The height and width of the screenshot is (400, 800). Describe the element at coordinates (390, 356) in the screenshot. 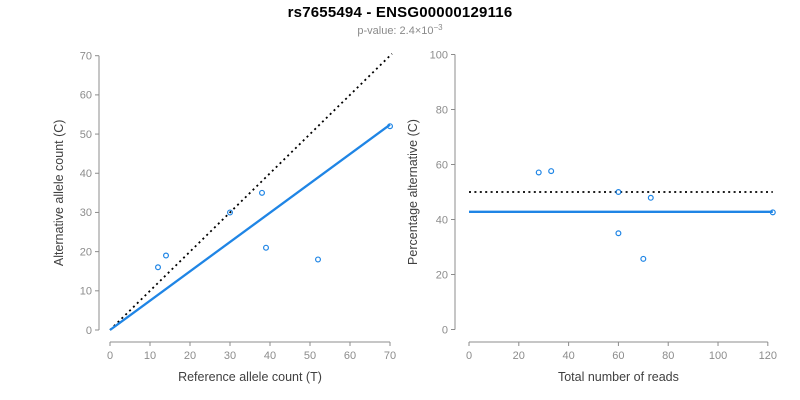

I see `x-tick-label: 70` at that location.